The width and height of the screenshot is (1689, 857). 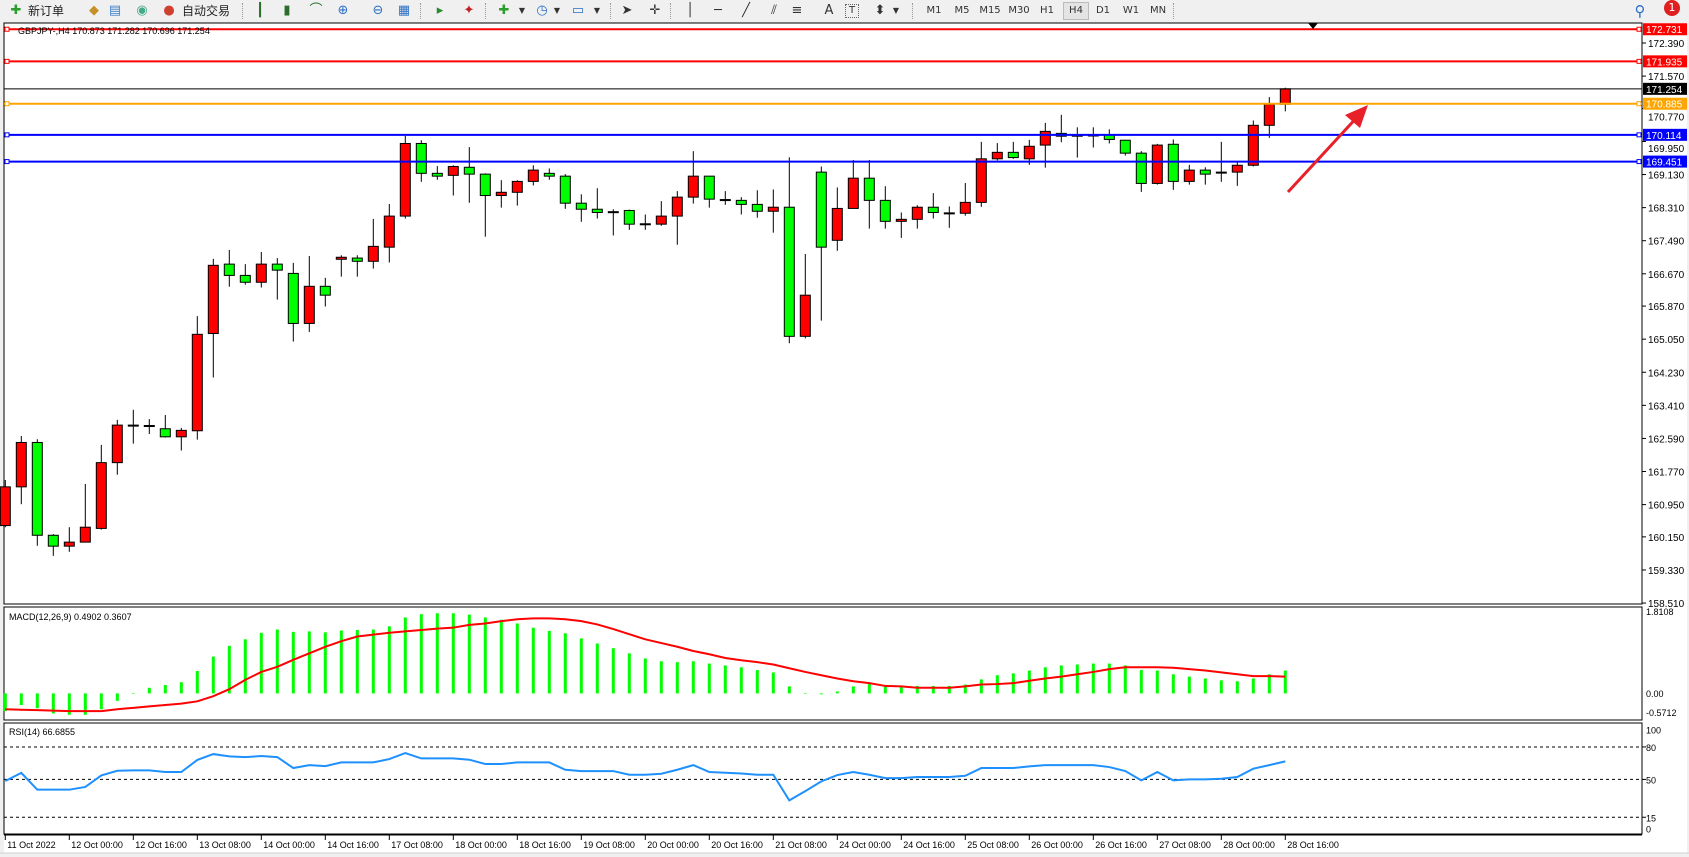 What do you see at coordinates (169, 10) in the screenshot?
I see `auto-trading-icon: ●` at bounding box center [169, 10].